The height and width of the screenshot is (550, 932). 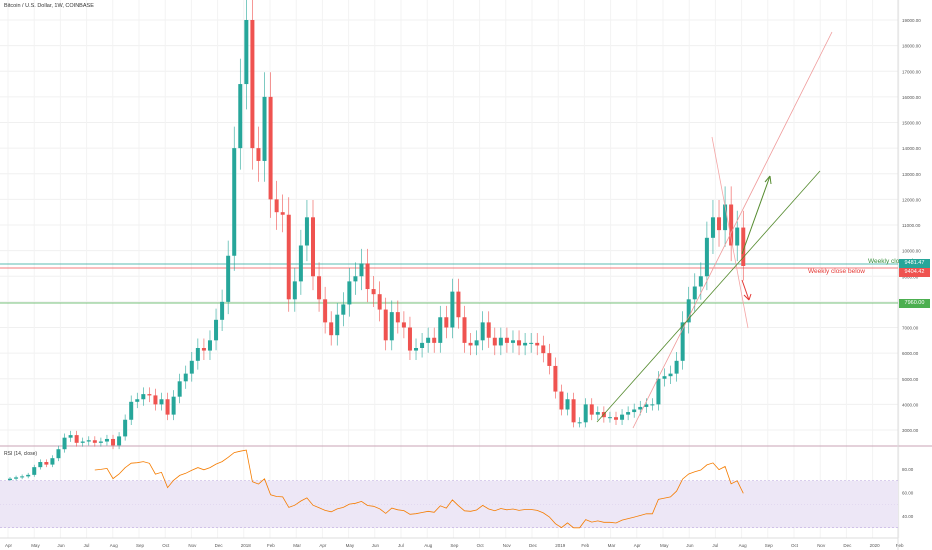 I want to click on x-tick-label: Sep, so click(x=140, y=545).